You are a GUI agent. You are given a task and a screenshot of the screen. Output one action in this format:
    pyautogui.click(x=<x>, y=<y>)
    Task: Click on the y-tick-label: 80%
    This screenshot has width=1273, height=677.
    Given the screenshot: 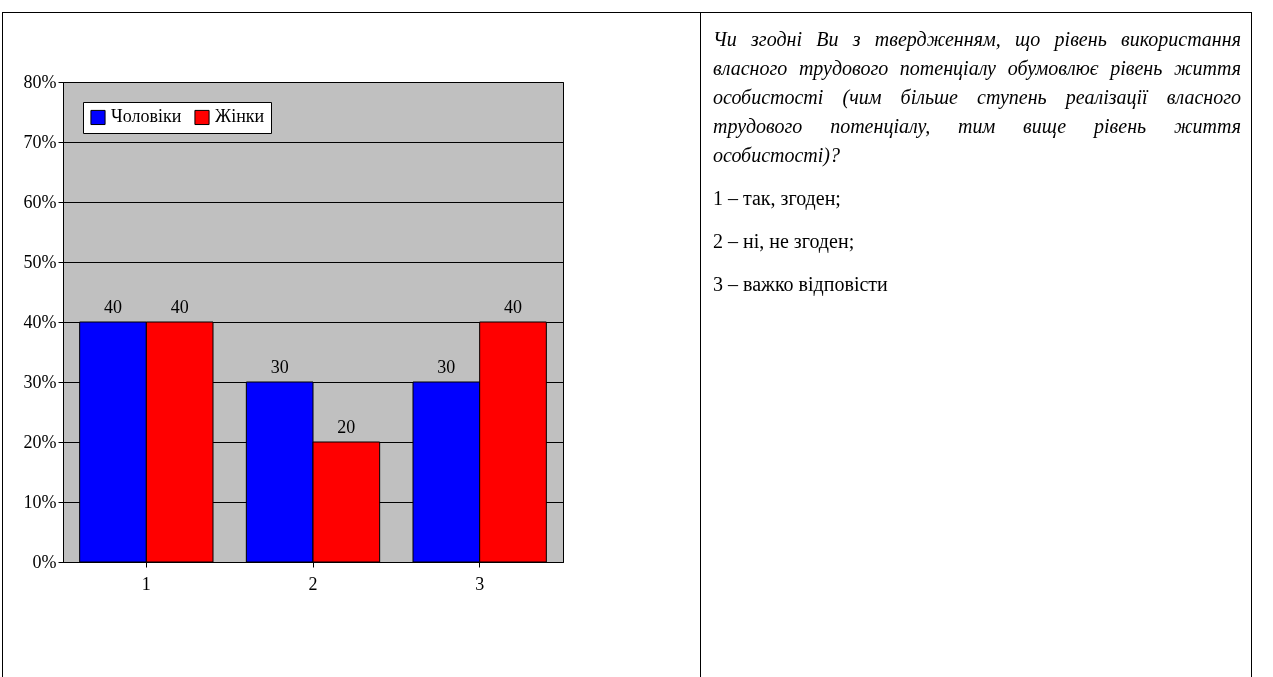 What is the action you would take?
    pyautogui.click(x=40, y=81)
    